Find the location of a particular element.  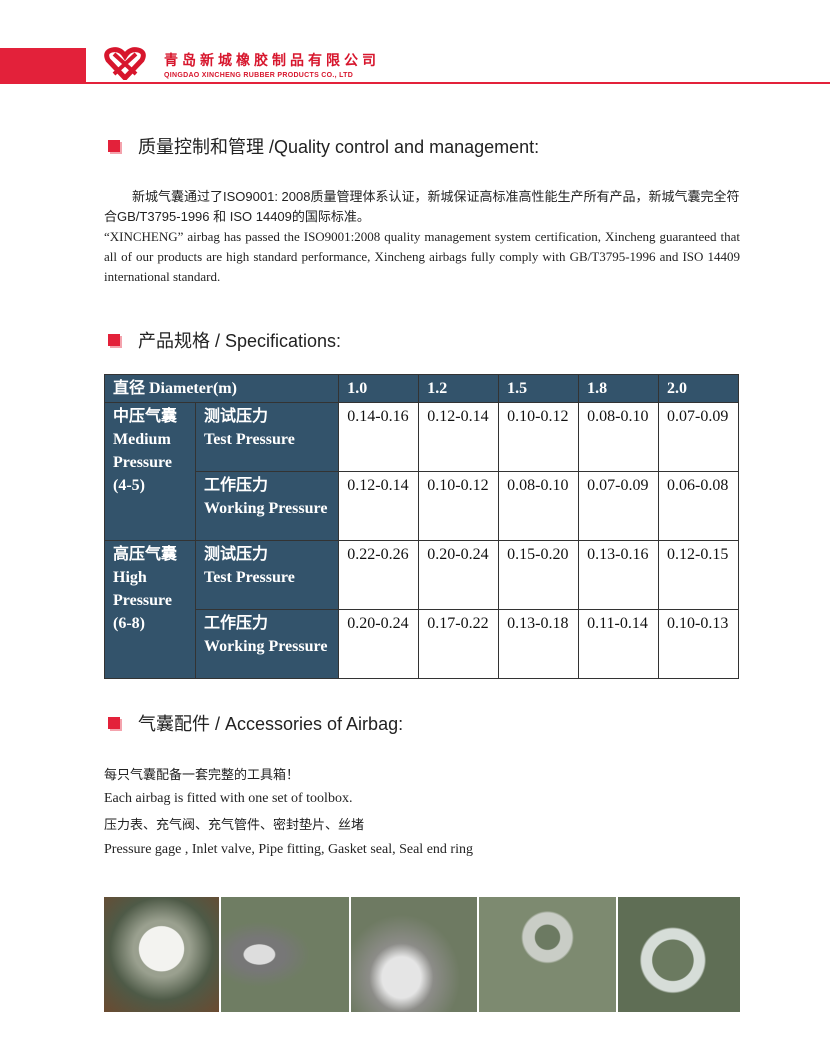

header-red-block is located at coordinates (43, 66).